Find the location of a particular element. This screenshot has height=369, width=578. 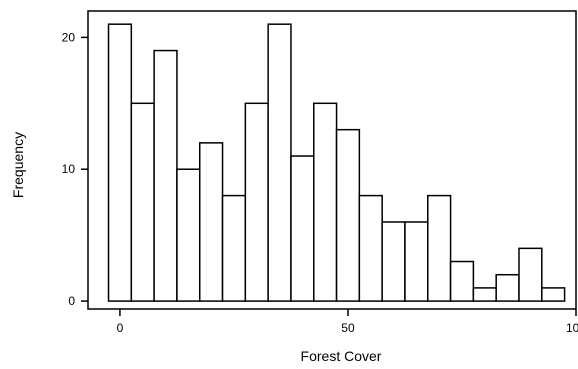

y-tick-label-20: 20 is located at coordinates (69, 37).